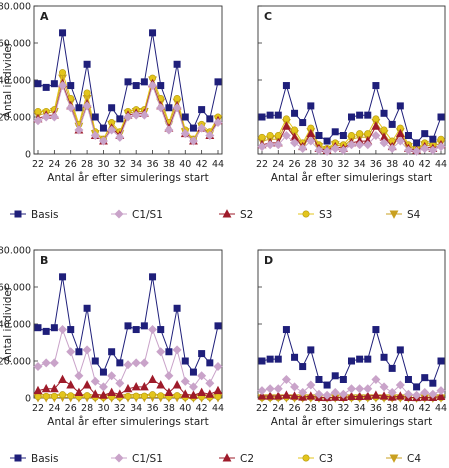  I want to click on series-line, so click(128, 357).